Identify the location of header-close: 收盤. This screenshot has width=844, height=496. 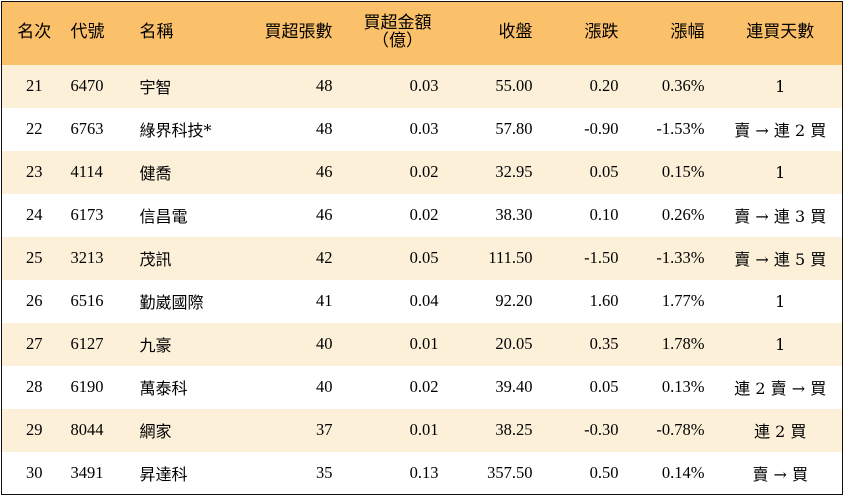
(515, 32).